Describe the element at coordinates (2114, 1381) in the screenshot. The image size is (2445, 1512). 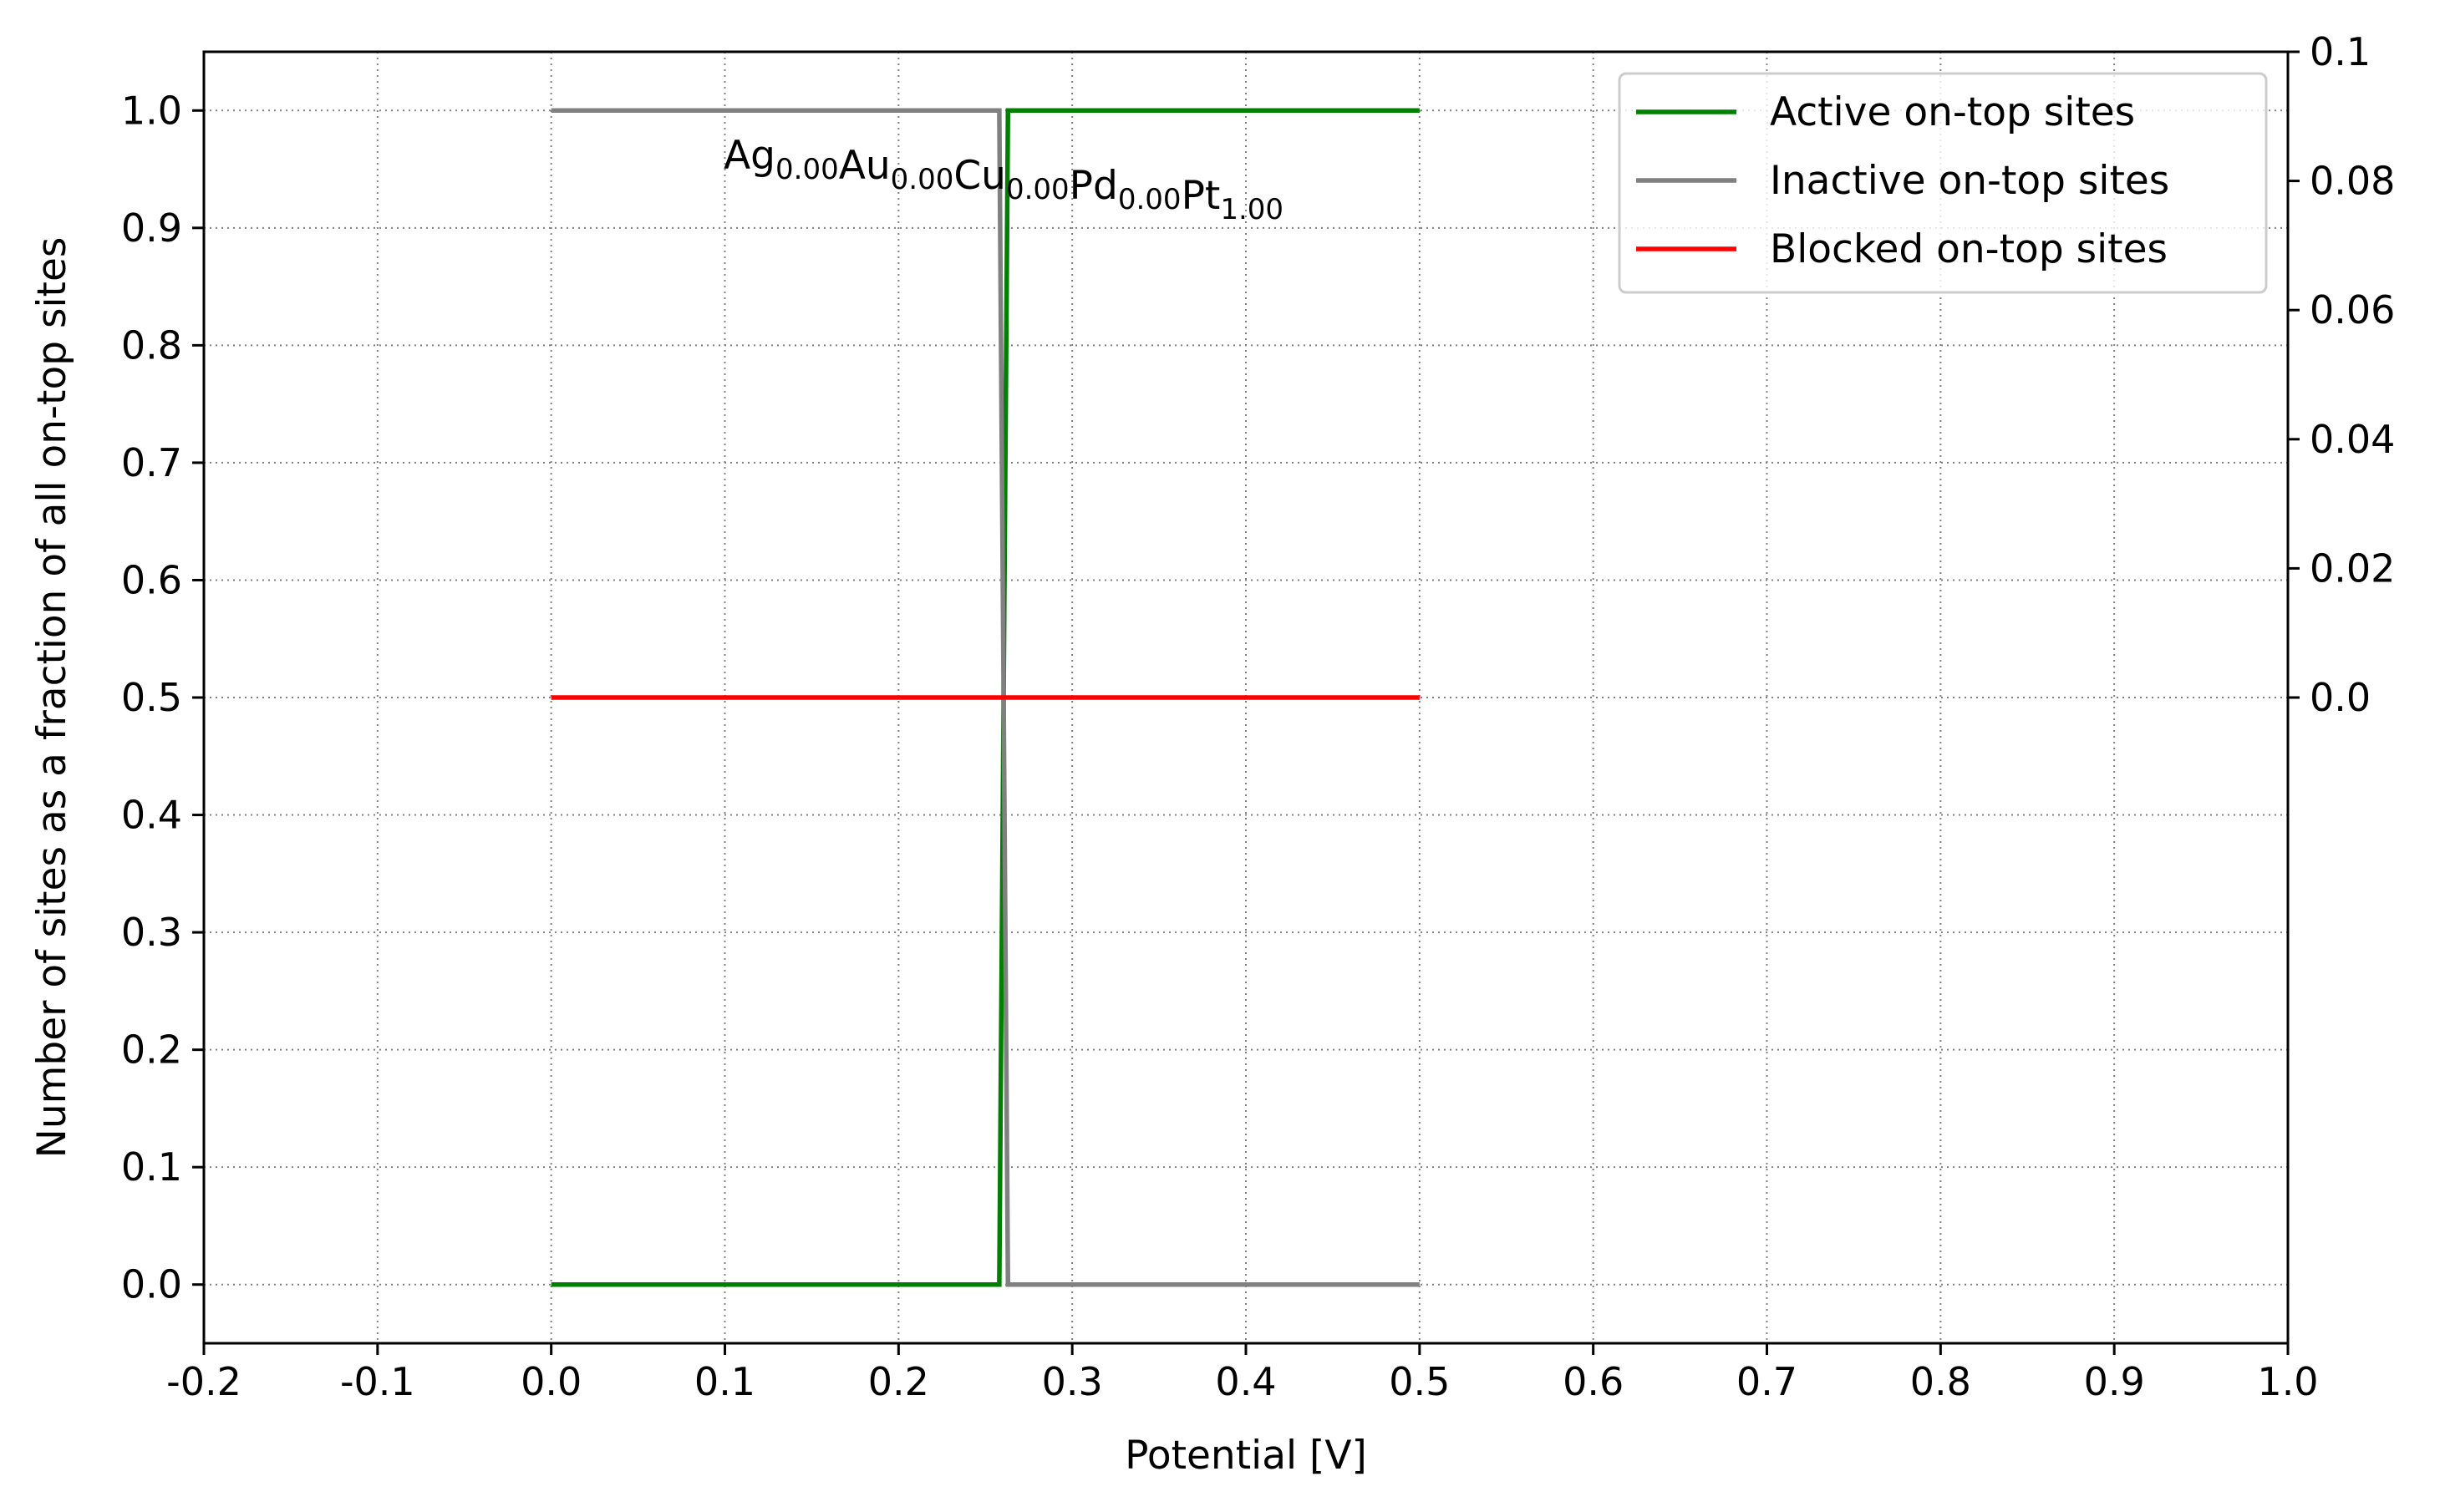
I see `x-tick-label: 0.9` at that location.